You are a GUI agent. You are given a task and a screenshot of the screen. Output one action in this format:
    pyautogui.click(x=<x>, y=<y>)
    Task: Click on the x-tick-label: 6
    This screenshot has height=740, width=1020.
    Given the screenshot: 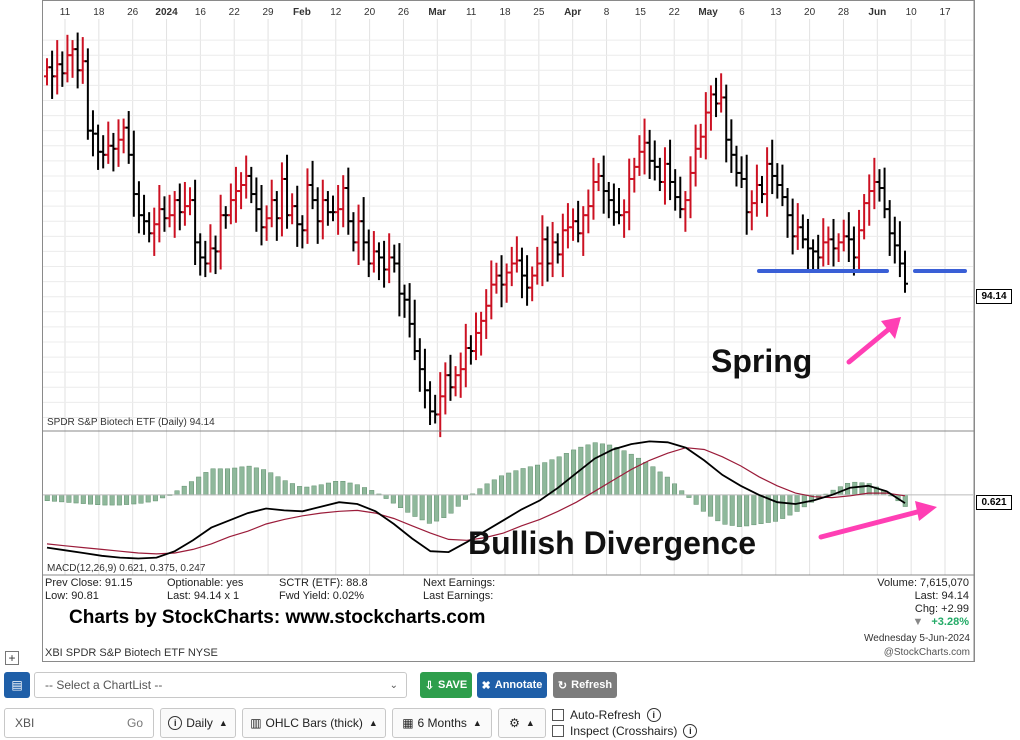 What is the action you would take?
    pyautogui.click(x=742, y=12)
    